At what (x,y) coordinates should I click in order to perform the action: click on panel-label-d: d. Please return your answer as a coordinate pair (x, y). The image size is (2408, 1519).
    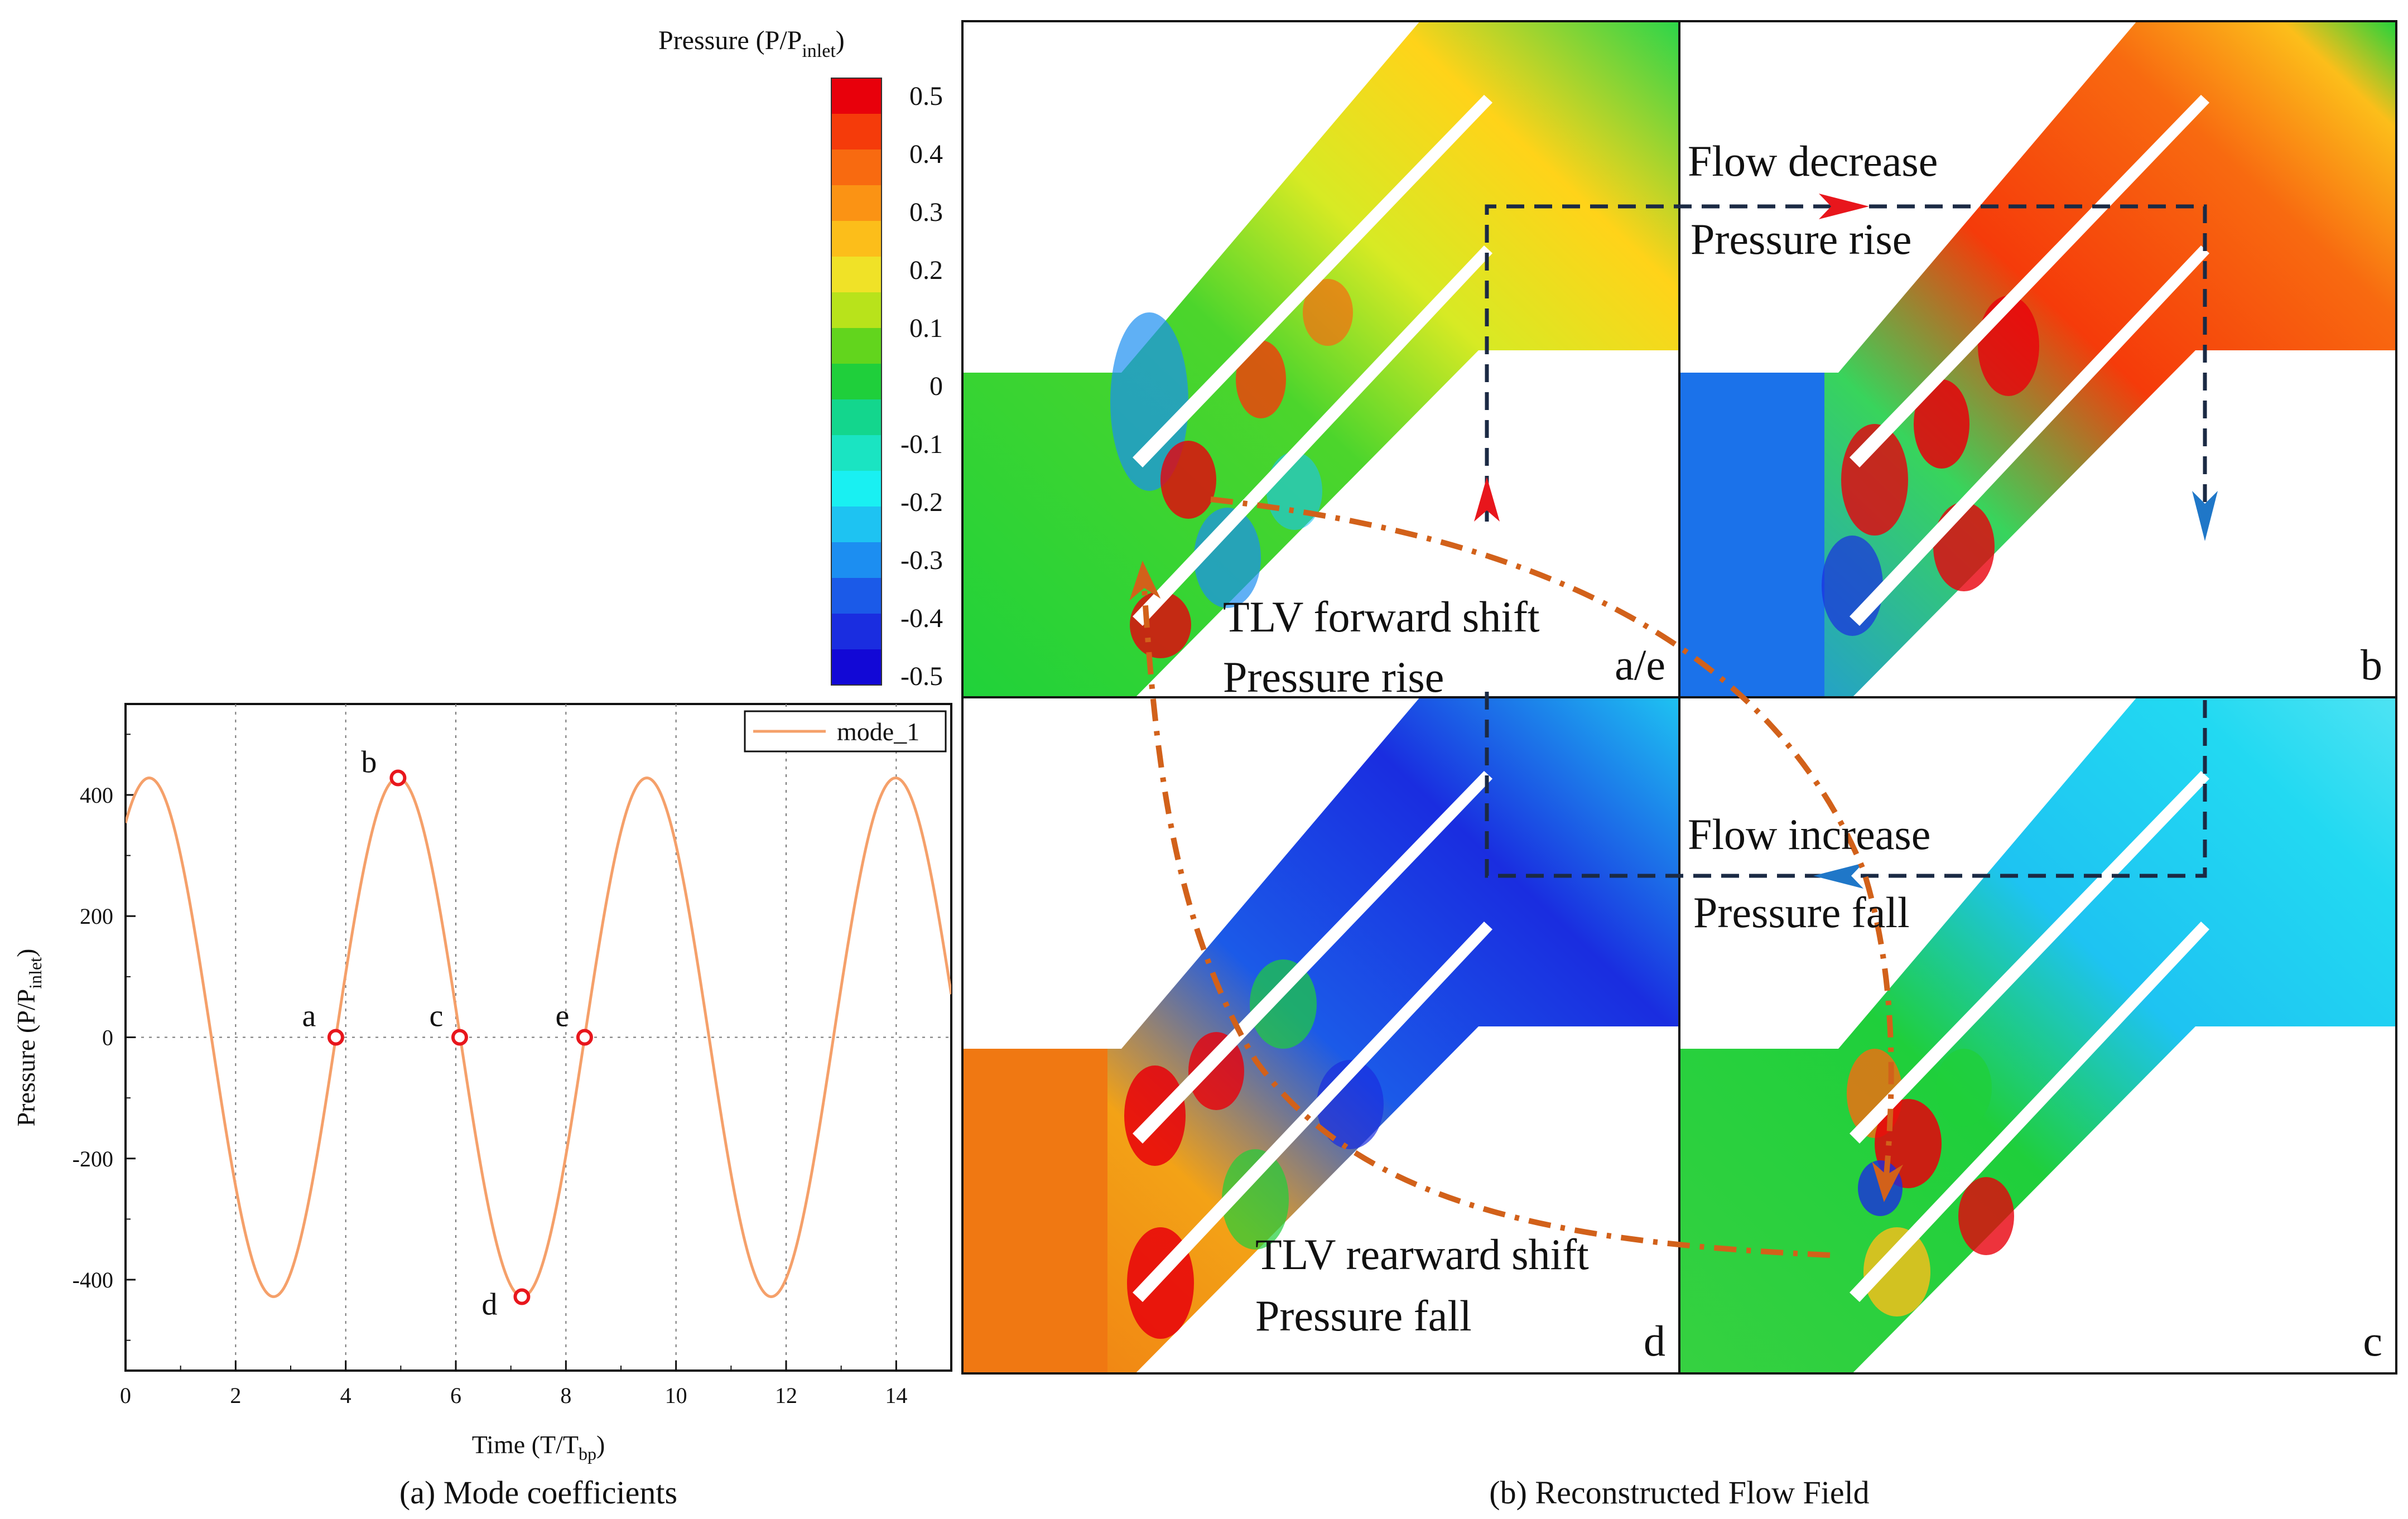
    Looking at the image, I should click on (1654, 1341).